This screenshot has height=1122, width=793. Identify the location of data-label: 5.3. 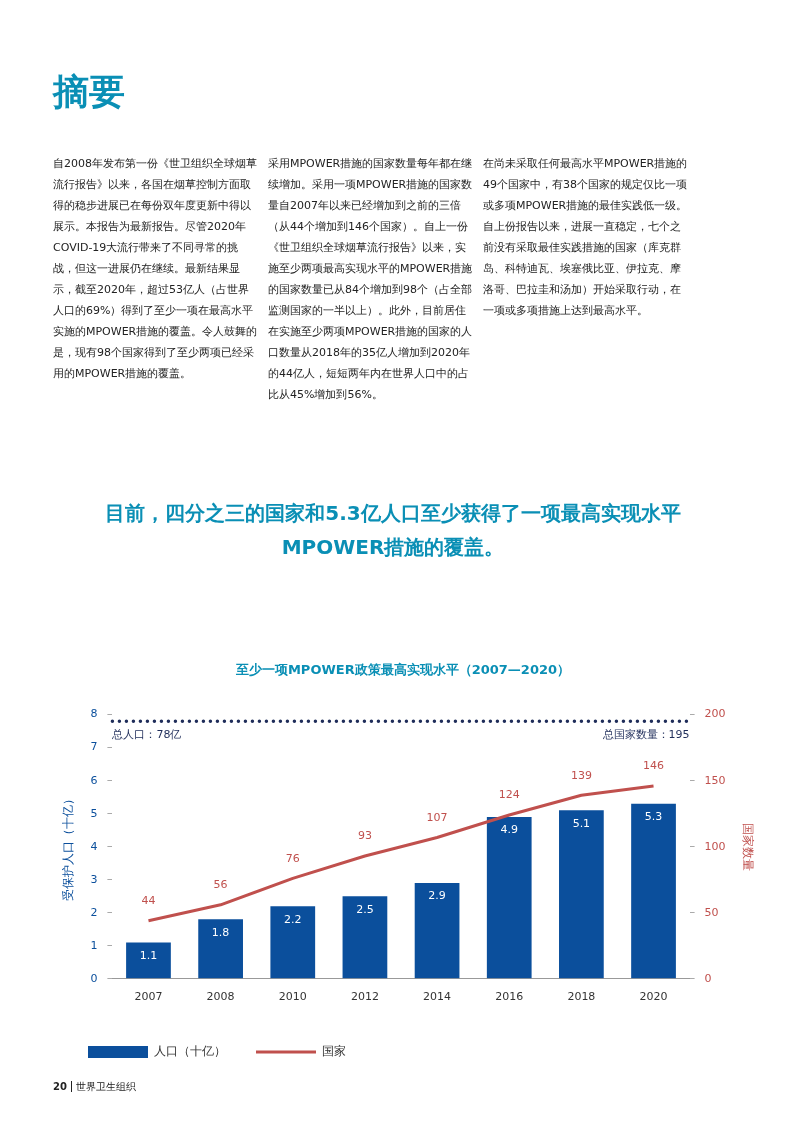
(653, 817).